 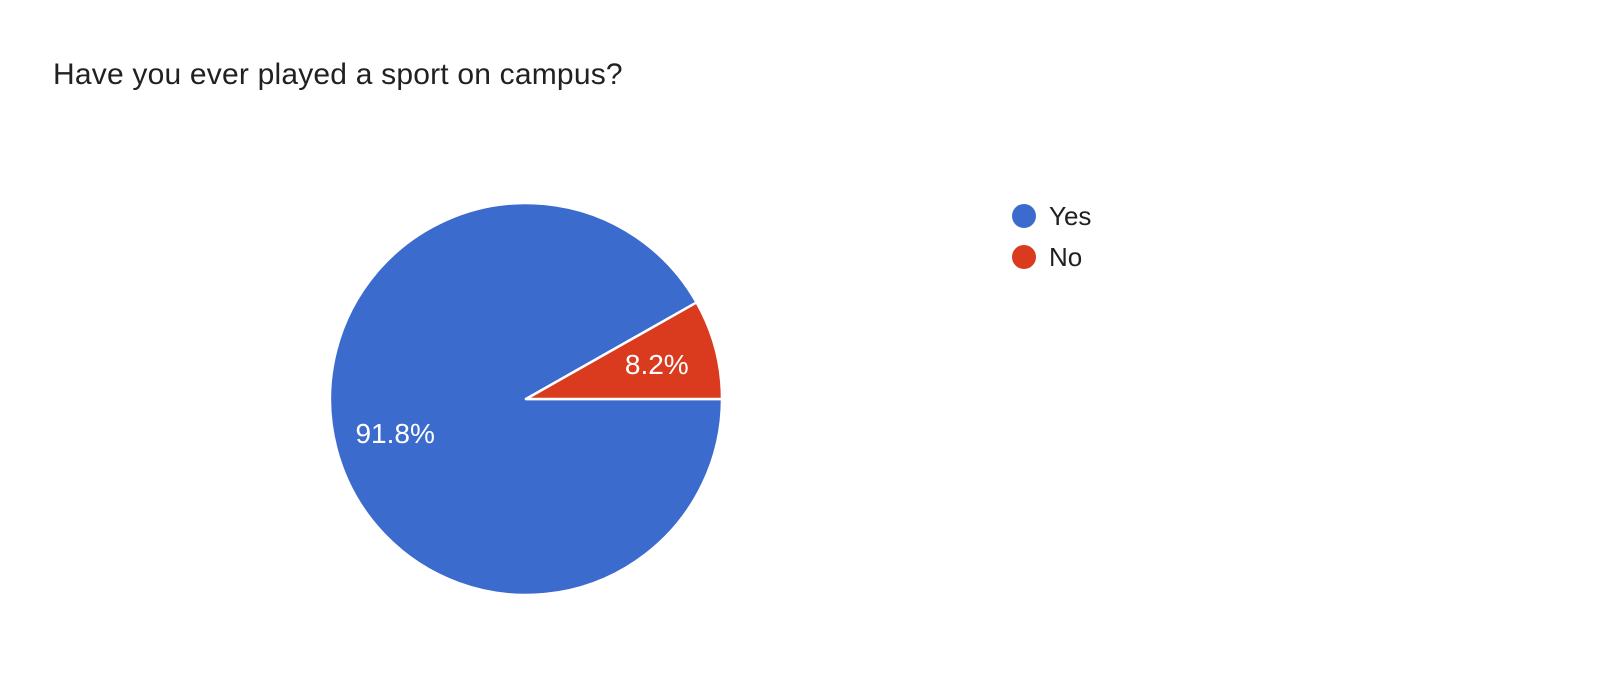 I want to click on pie-chart: 91.8% 8.2%, so click(x=526, y=399).